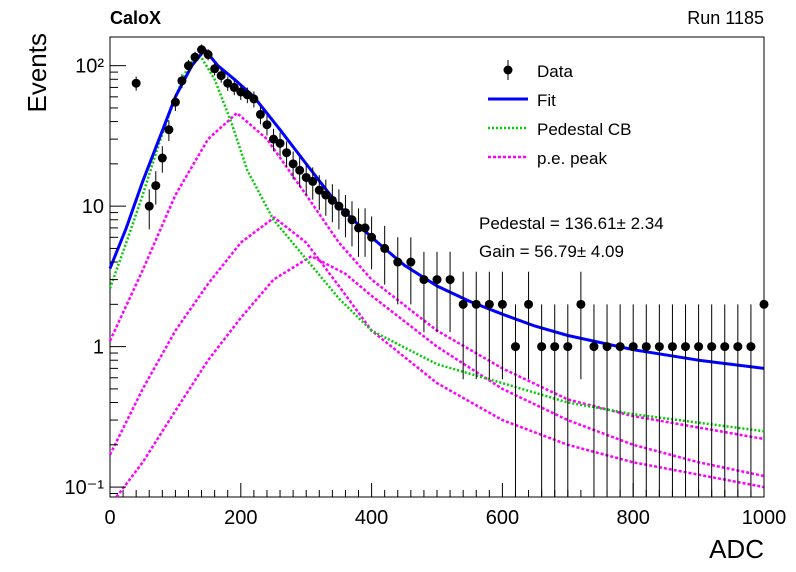 This screenshot has width=796, height=572. Describe the element at coordinates (135, 18) in the screenshot. I see `header-label: CaloX` at that location.